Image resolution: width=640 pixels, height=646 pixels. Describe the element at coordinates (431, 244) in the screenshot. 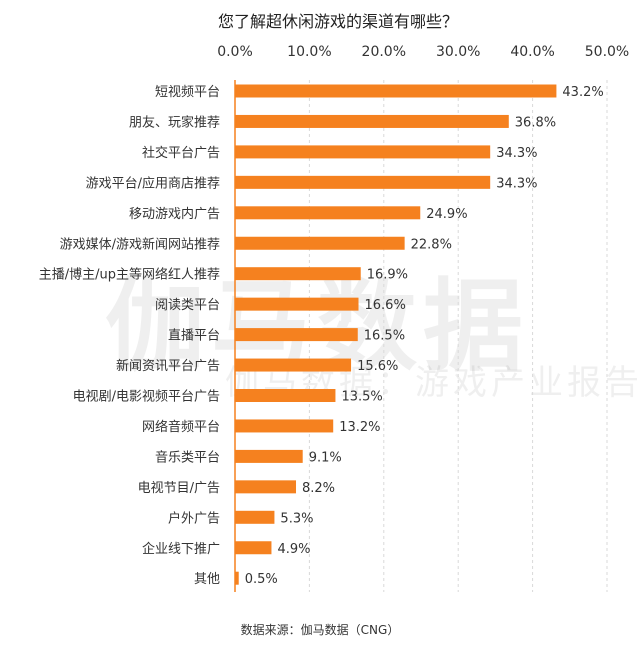

I see `data-label: 22.8%` at that location.